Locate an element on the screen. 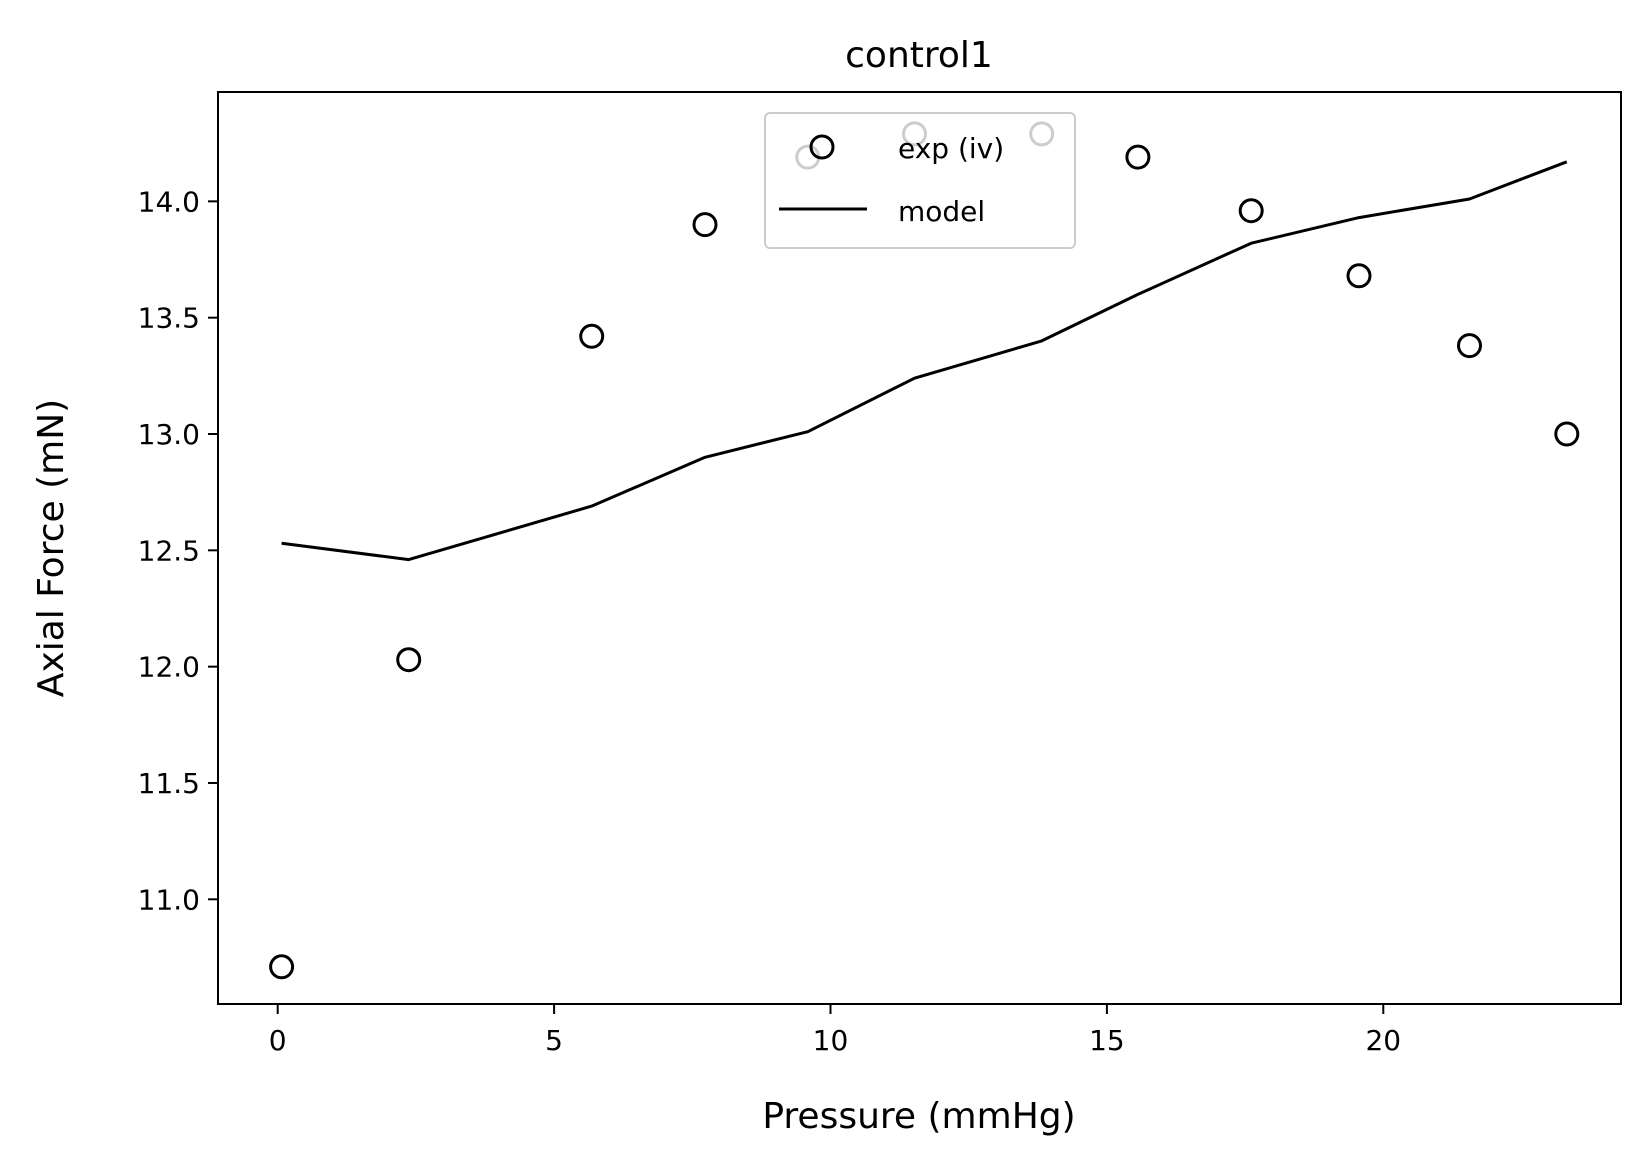 The height and width of the screenshot is (1162, 1645). legend-marker-exp is located at coordinates (822, 147).